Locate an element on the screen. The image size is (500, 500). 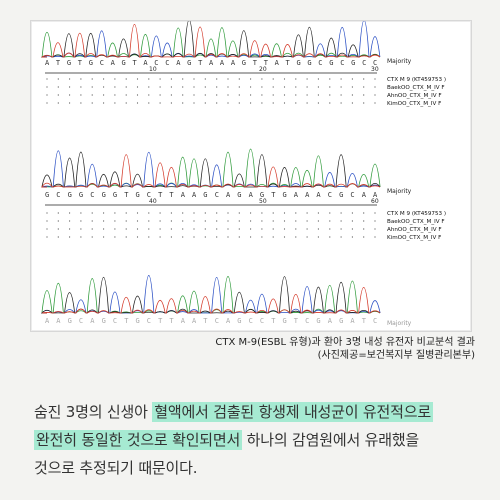
figure-credit: (사진제공=보건복지부 질병관리본부) is located at coordinates (396, 355).